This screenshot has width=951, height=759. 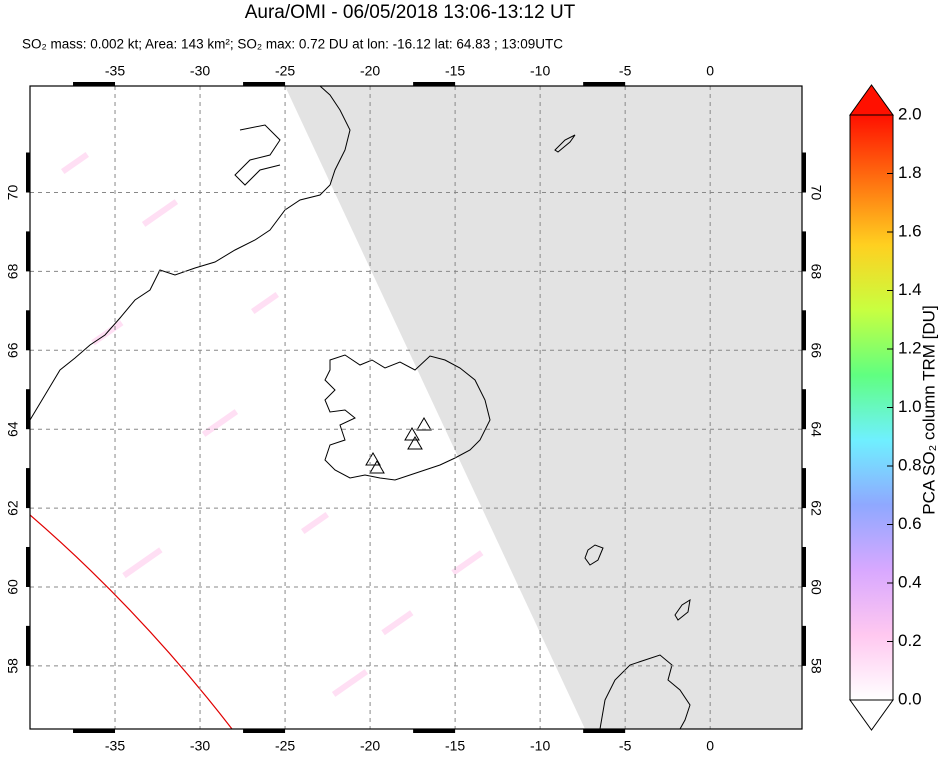 I want to click on colorbar-min-arrow, so click(x=871, y=715).